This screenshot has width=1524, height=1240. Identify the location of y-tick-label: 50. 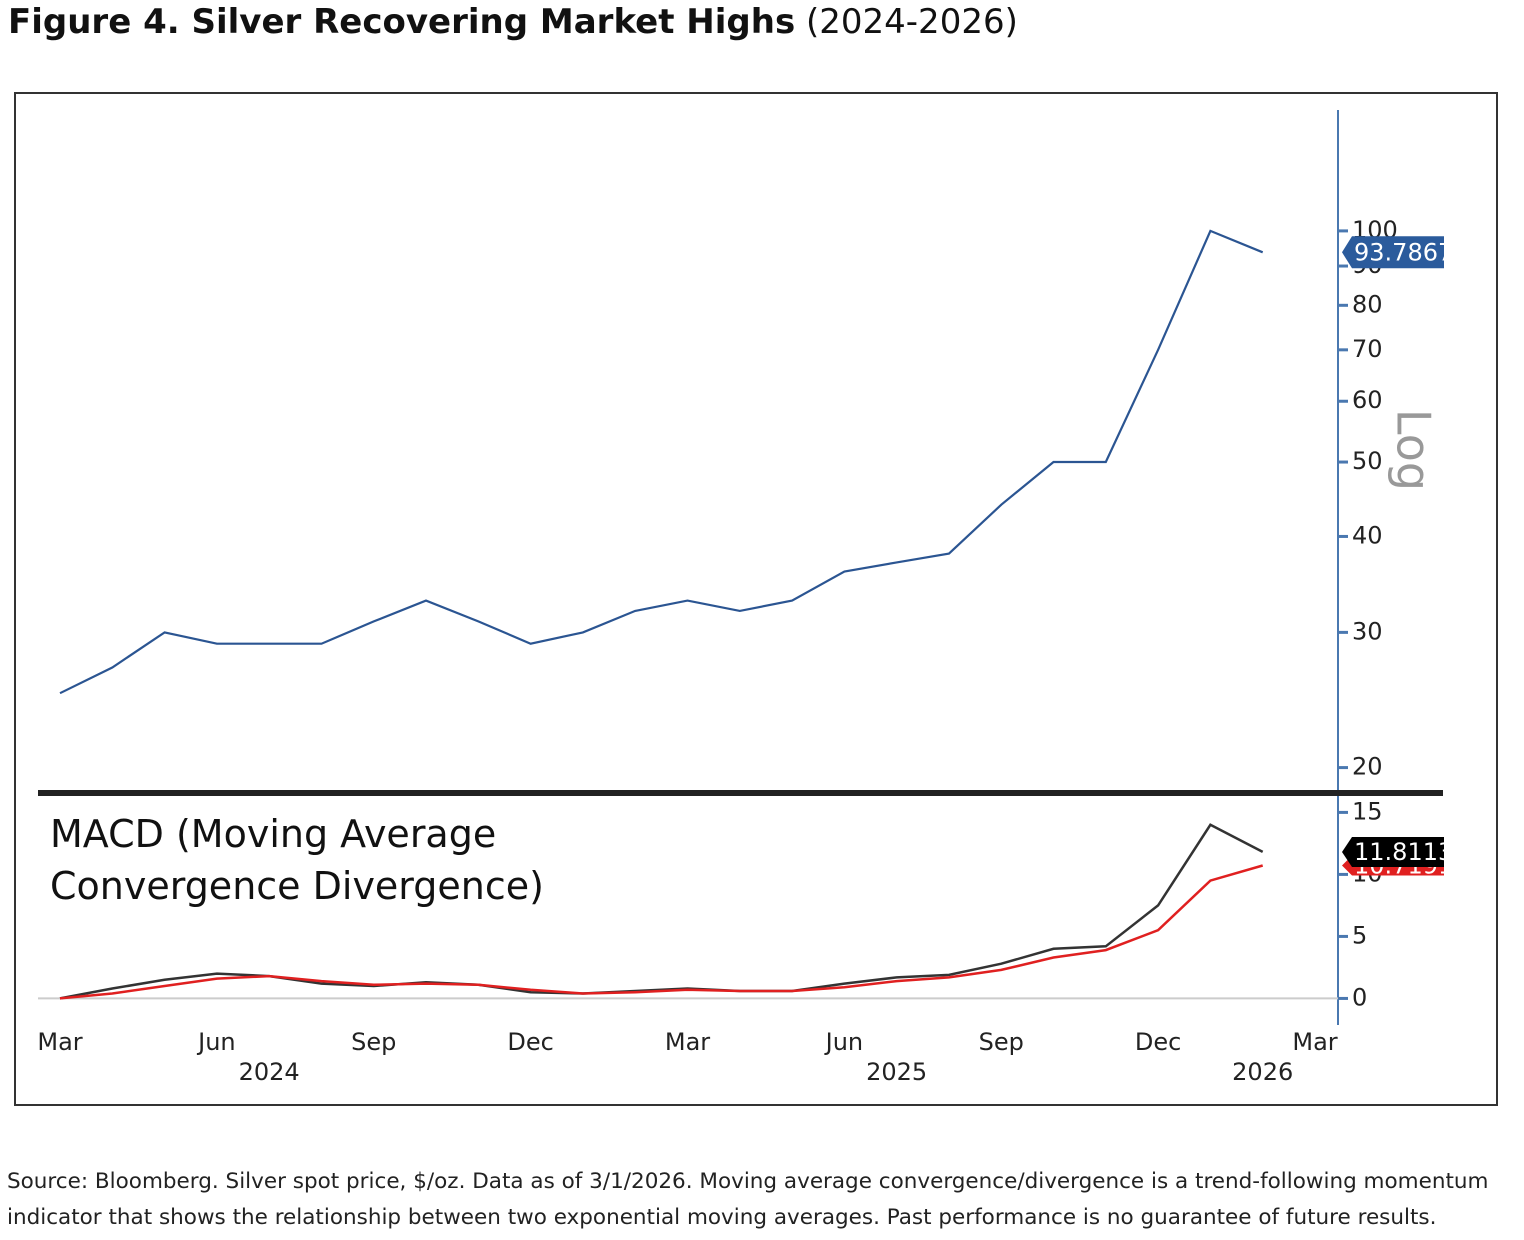
(1367, 461).